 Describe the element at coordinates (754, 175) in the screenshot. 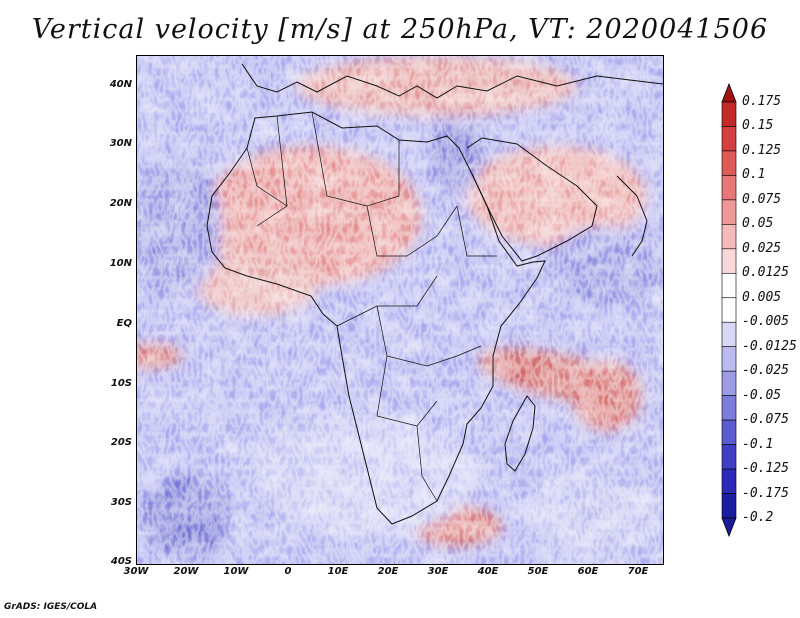

I see `colorbar-tick-label: 0.1` at that location.